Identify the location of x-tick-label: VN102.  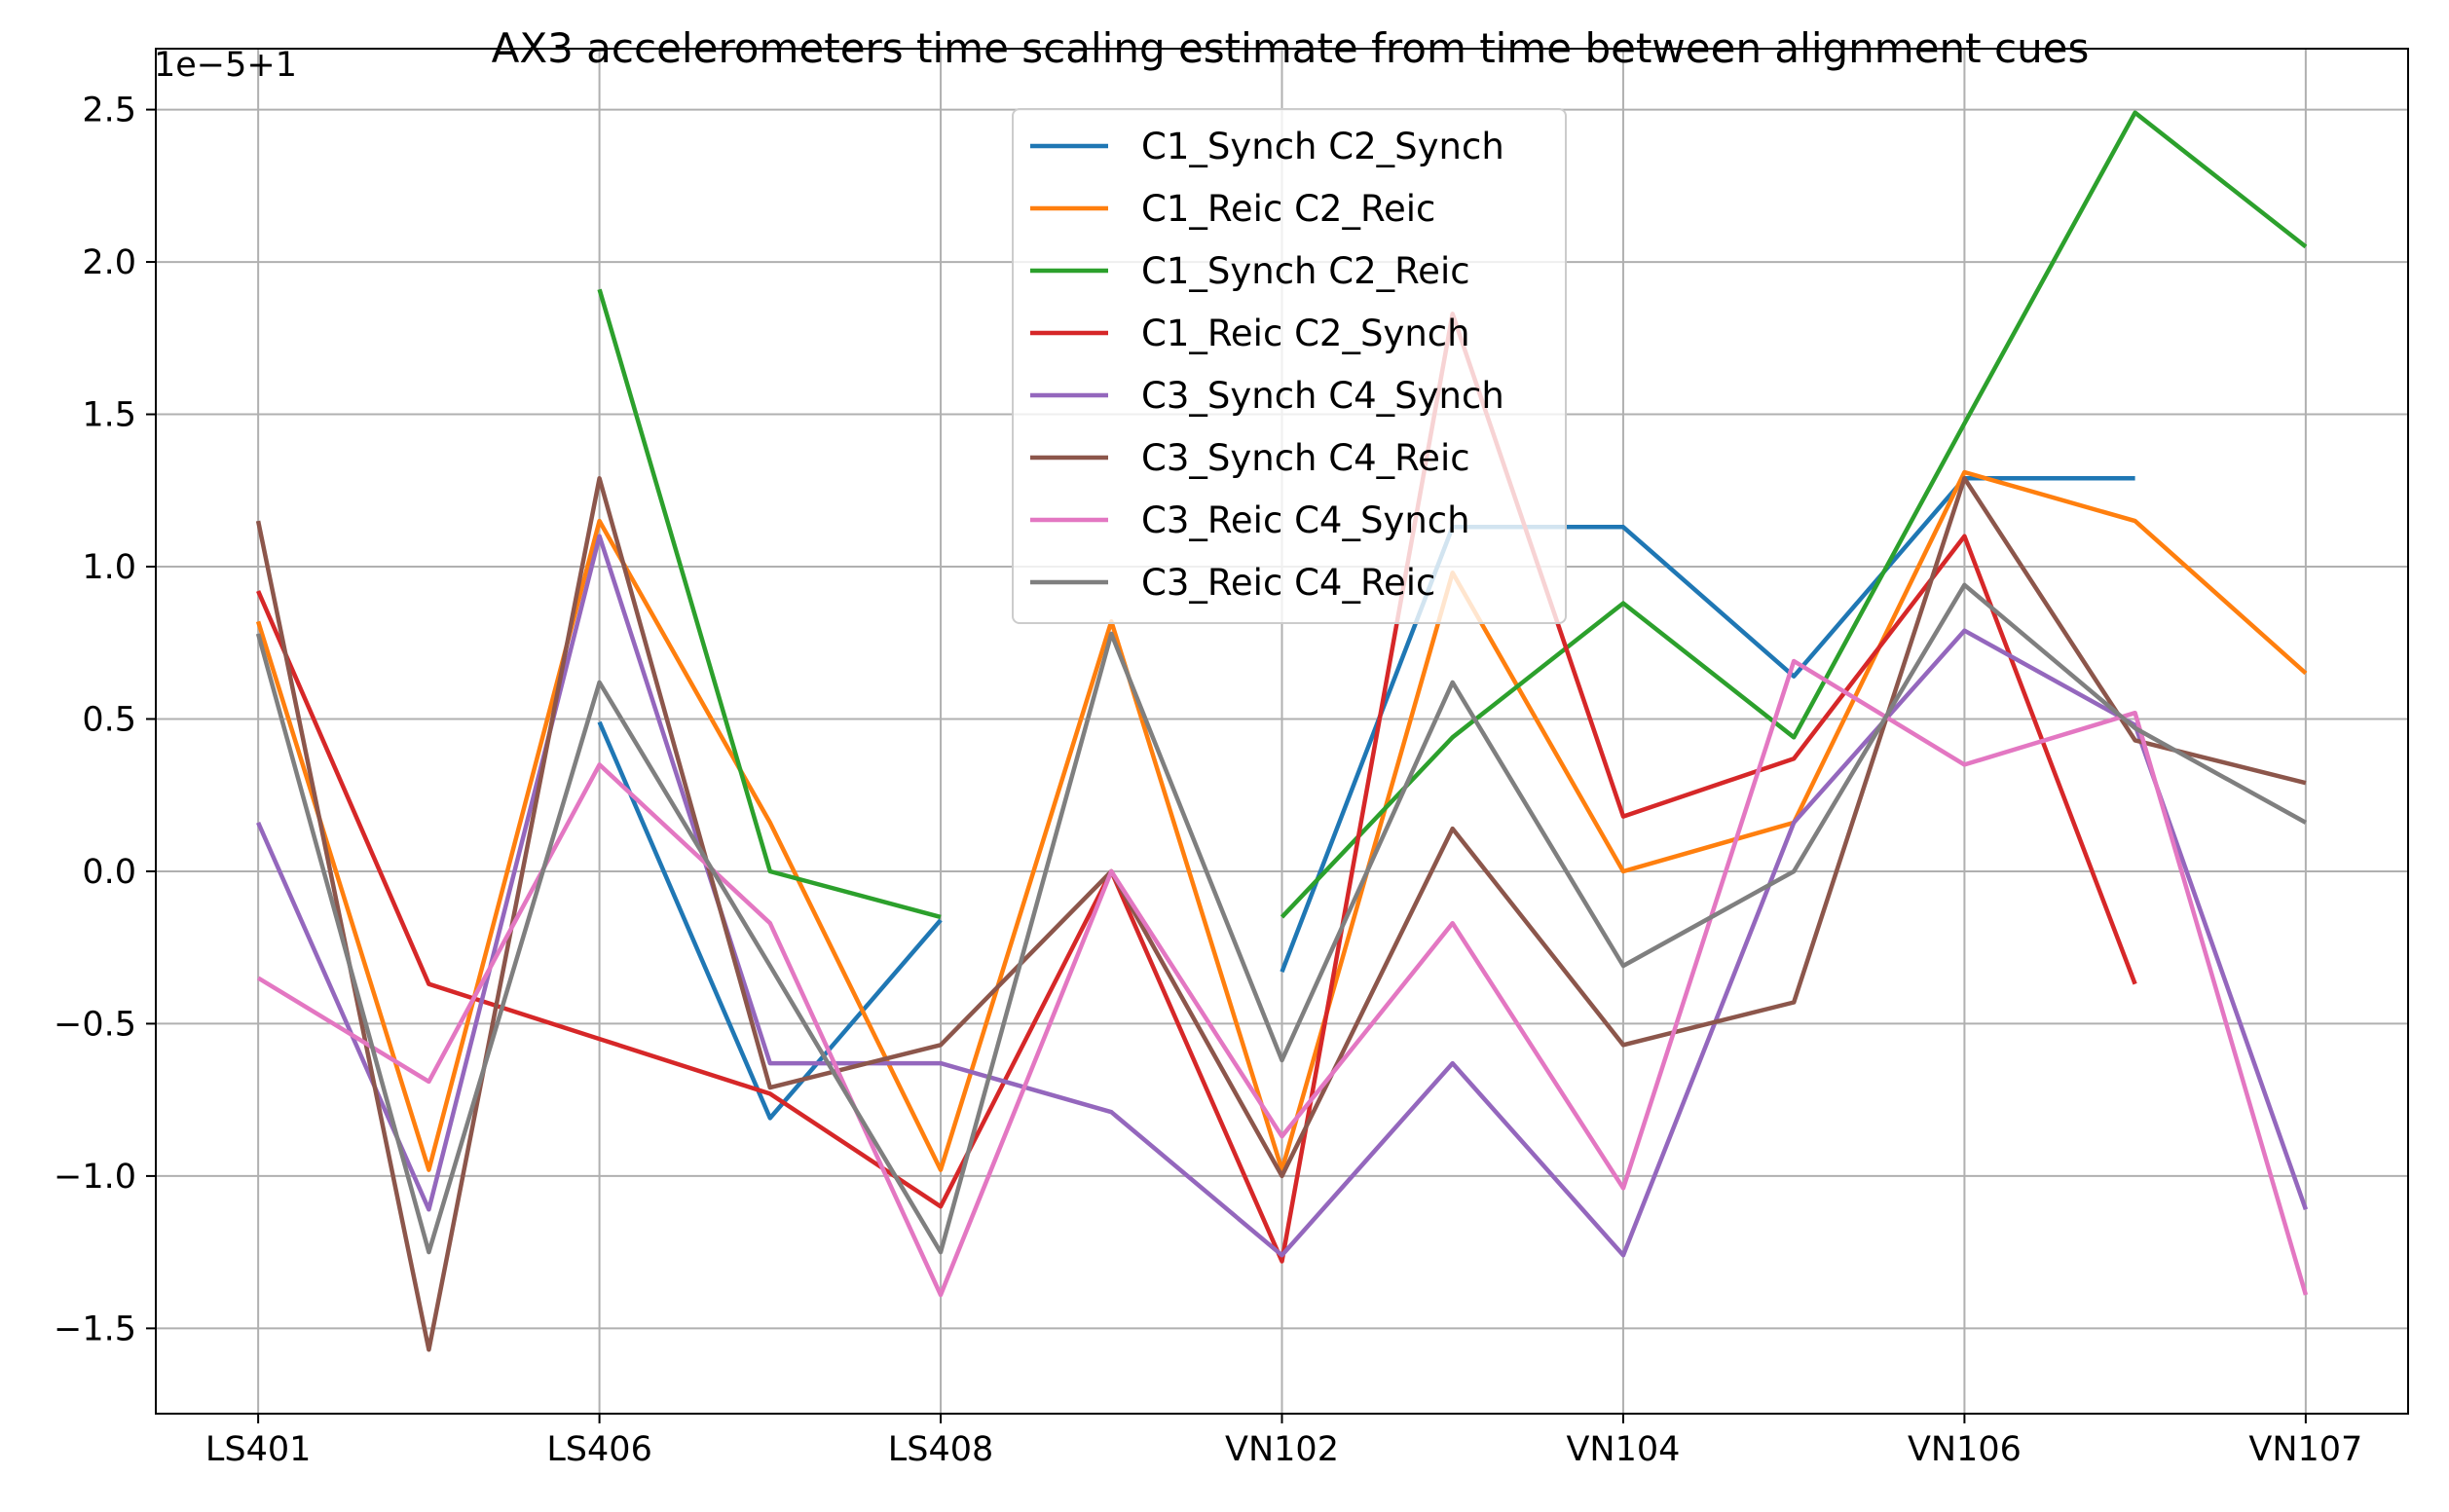
(1282, 1449).